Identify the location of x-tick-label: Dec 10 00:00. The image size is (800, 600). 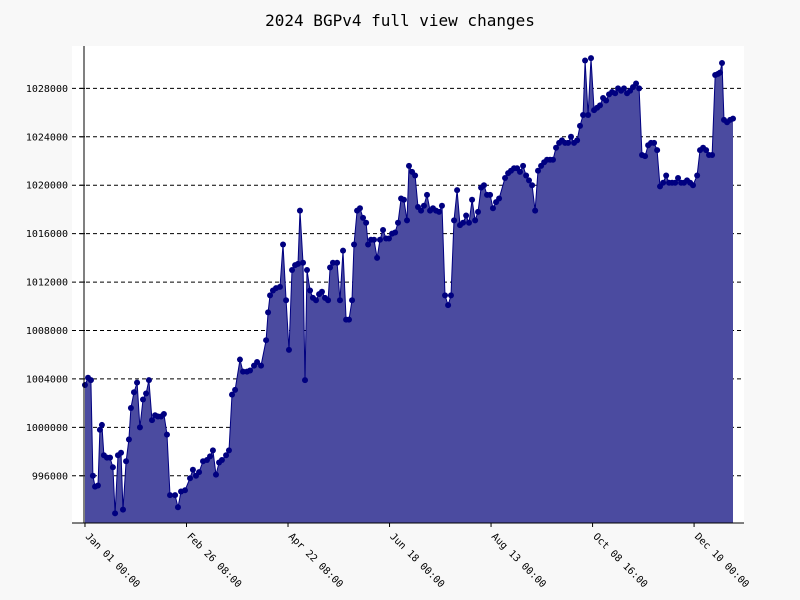
(721, 560).